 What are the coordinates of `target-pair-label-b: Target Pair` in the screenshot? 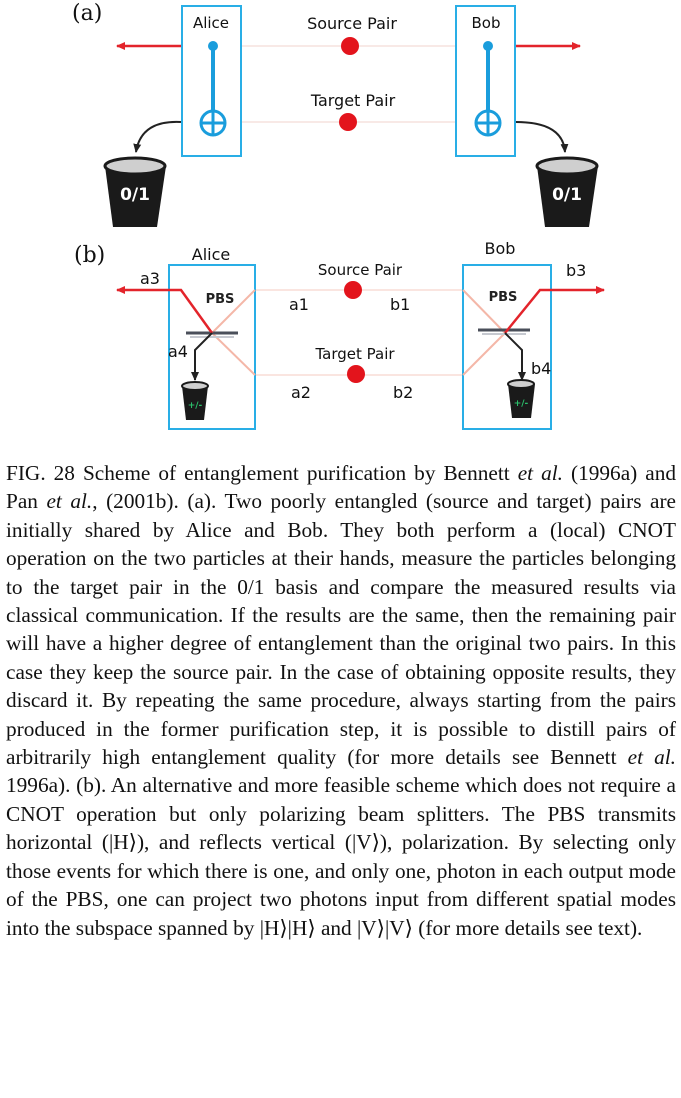 It's located at (354, 354).